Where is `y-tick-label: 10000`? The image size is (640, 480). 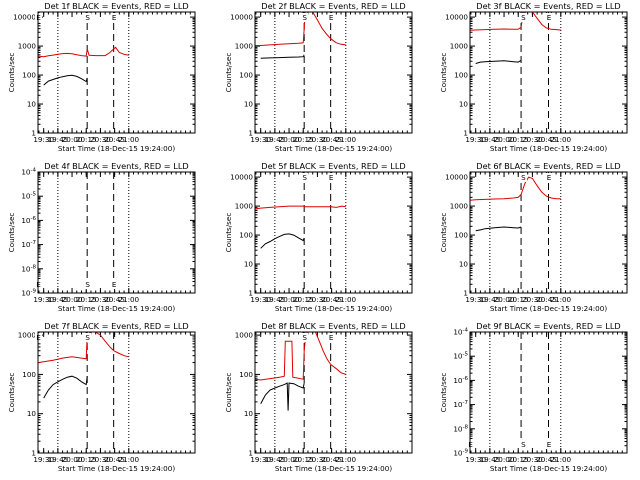 y-tick-label: 10000 is located at coordinates (456, 17).